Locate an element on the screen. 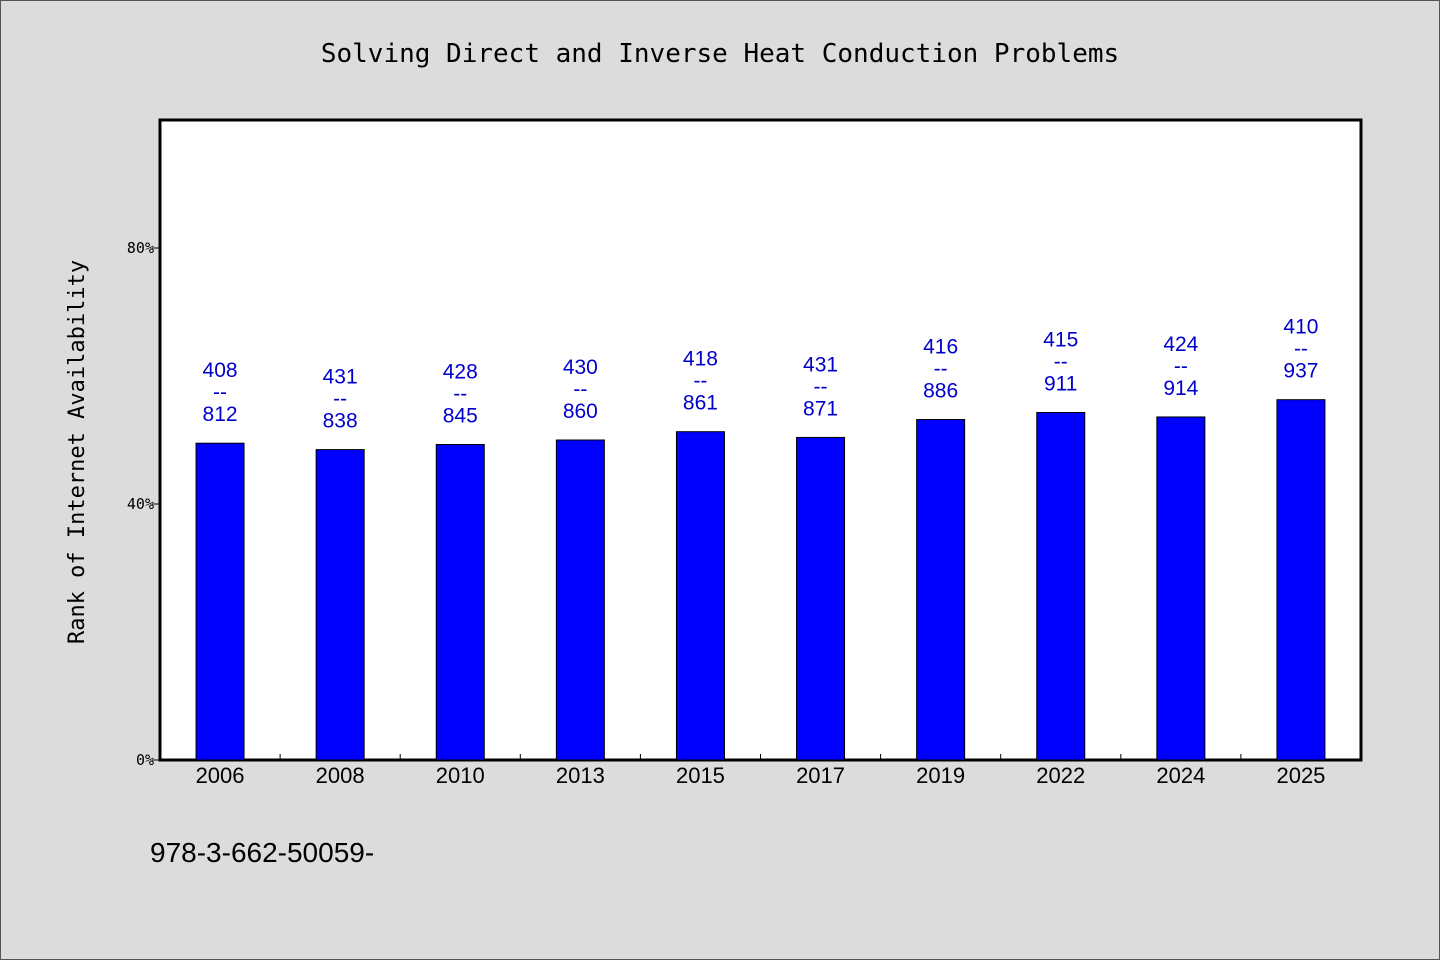 The image size is (1440, 960). x-tick-label: 2006 is located at coordinates (220, 775).